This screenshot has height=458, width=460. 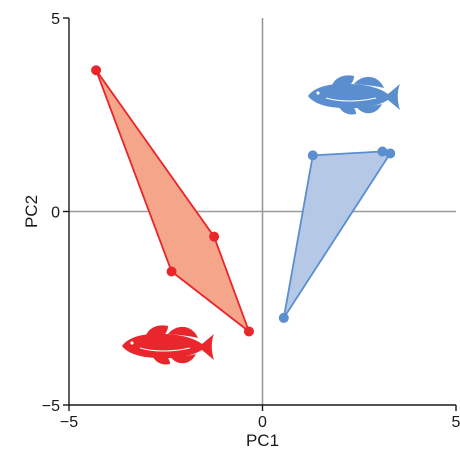 What do you see at coordinates (55, 19) in the screenshot?
I see `y-tick-label: 5` at bounding box center [55, 19].